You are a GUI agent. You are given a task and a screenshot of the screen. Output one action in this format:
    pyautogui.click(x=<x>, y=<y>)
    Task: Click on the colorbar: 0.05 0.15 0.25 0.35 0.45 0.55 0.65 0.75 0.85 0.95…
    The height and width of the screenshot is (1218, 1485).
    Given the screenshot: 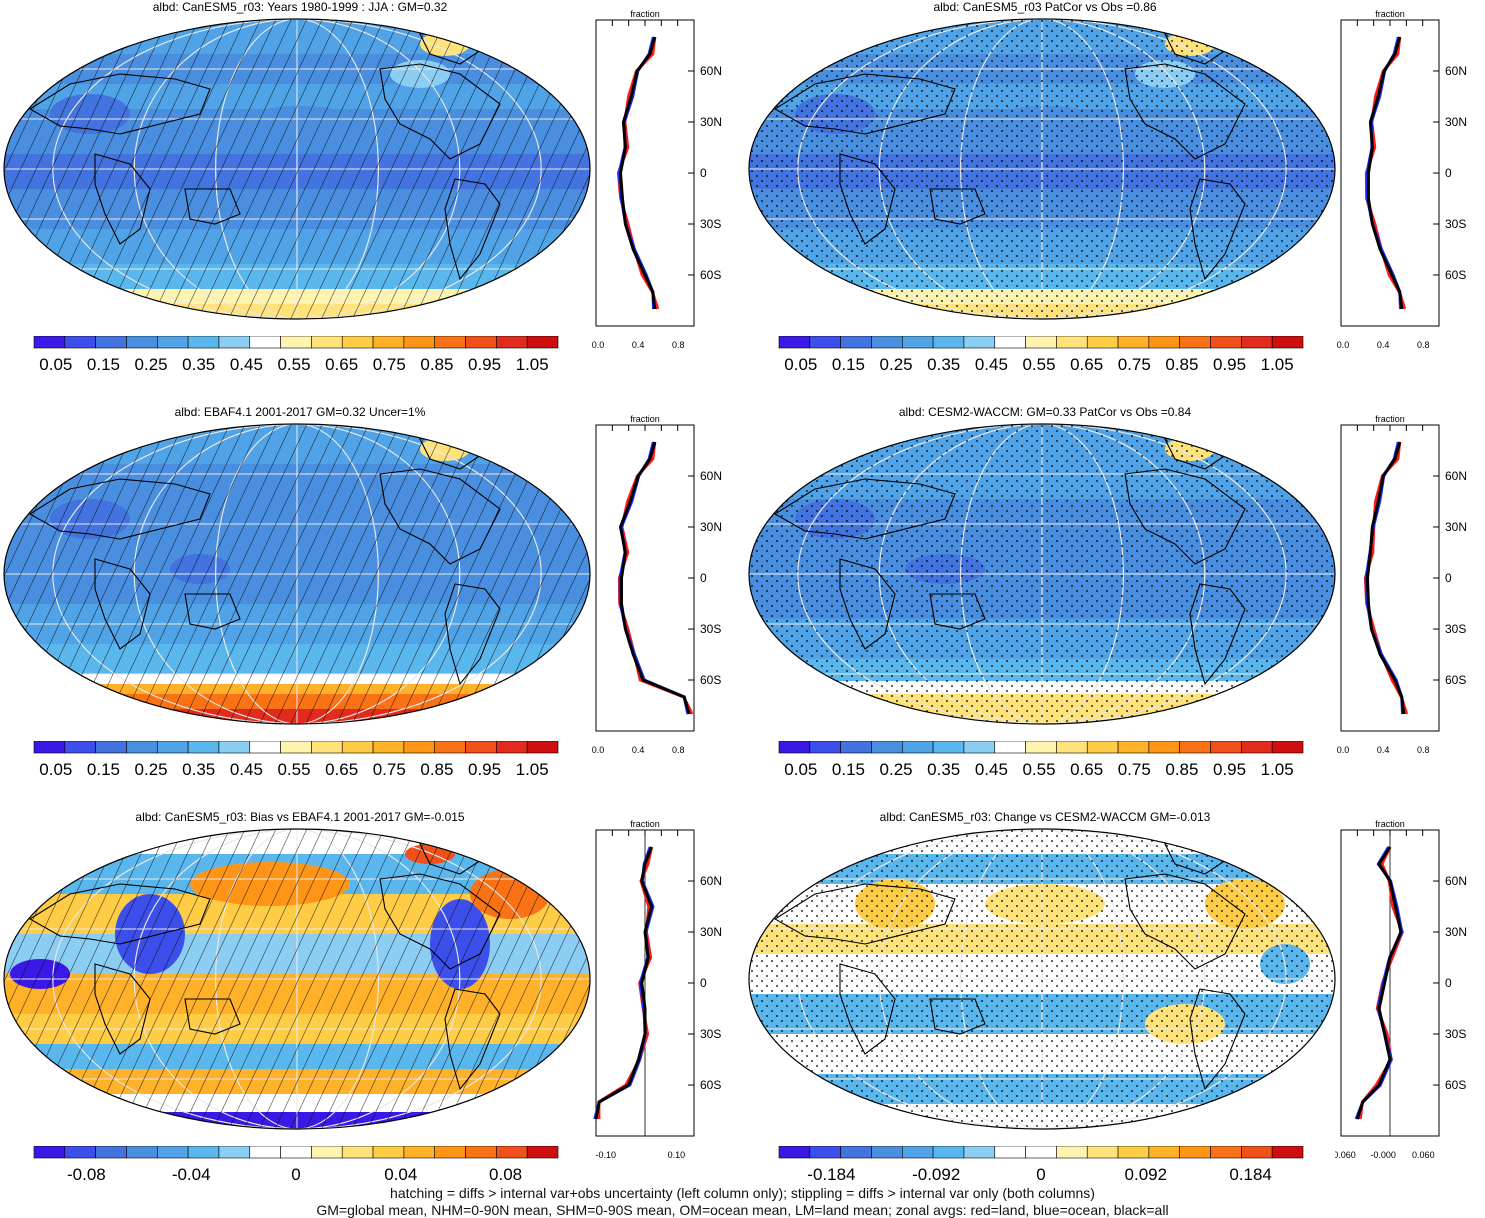 What is the action you would take?
    pyautogui.click(x=1041, y=760)
    